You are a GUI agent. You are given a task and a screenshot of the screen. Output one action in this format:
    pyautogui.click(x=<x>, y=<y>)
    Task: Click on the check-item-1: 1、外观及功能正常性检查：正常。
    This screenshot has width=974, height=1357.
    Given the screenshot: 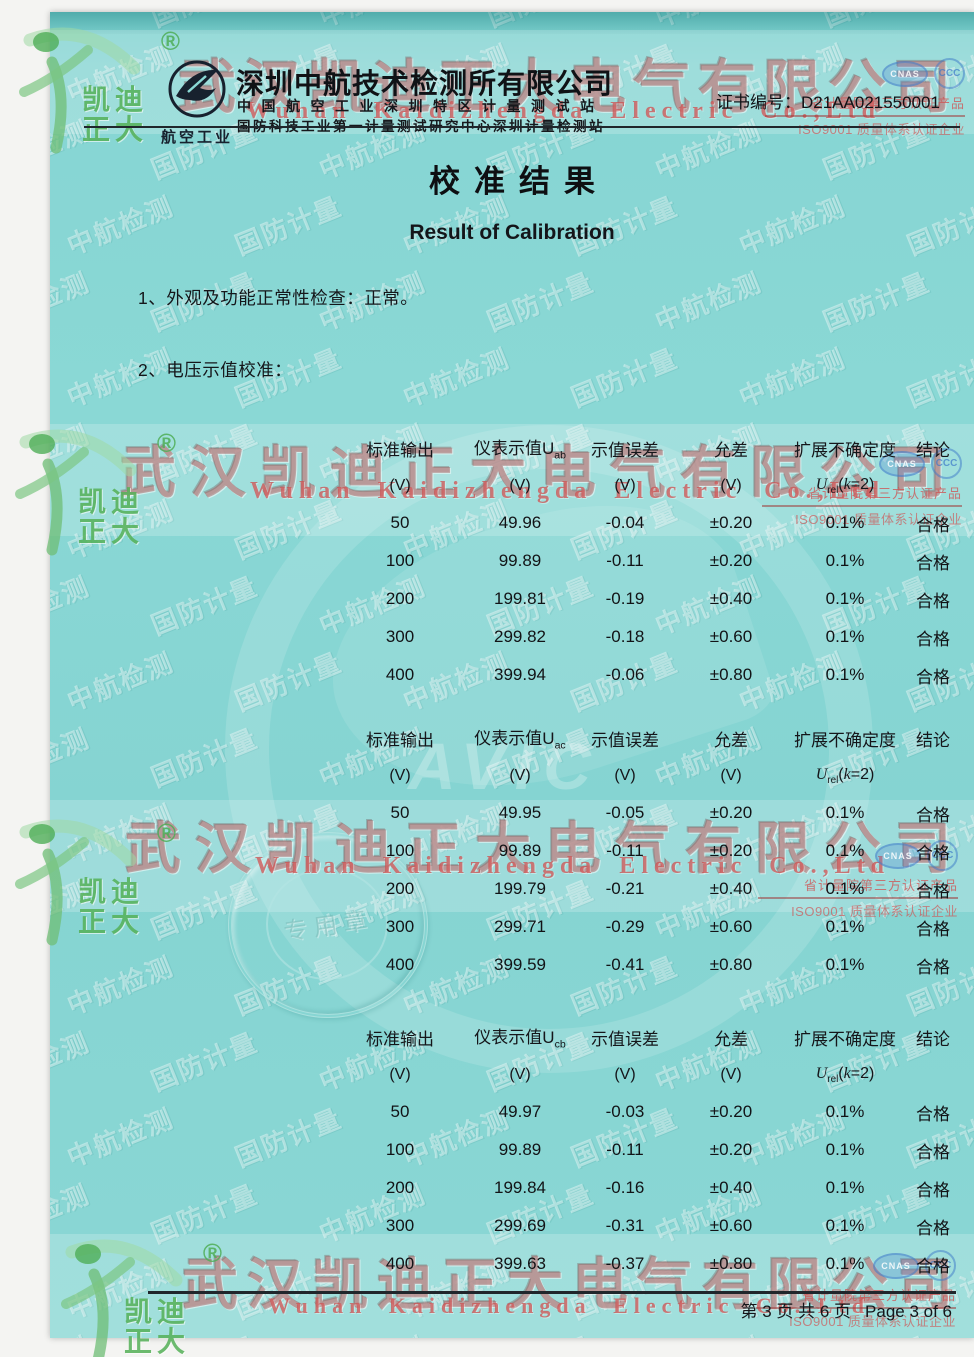 What is the action you would take?
    pyautogui.click(x=278, y=298)
    